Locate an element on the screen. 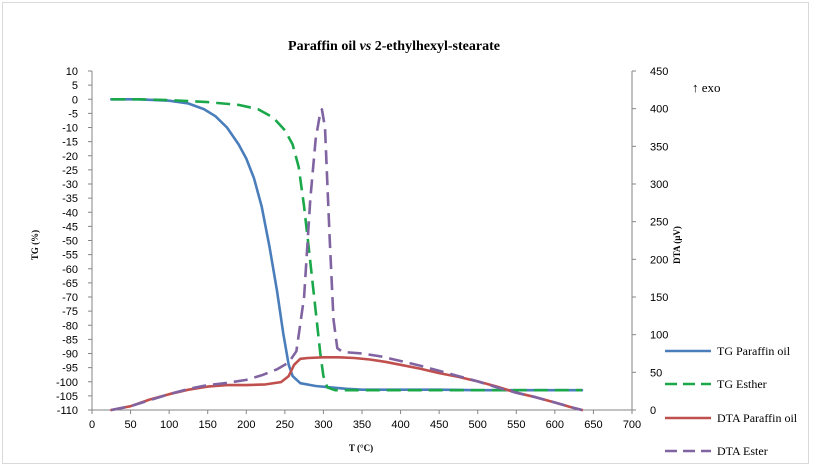 The height and width of the screenshot is (468, 813). y-left-tick-label: -45 is located at coordinates (70, 227).